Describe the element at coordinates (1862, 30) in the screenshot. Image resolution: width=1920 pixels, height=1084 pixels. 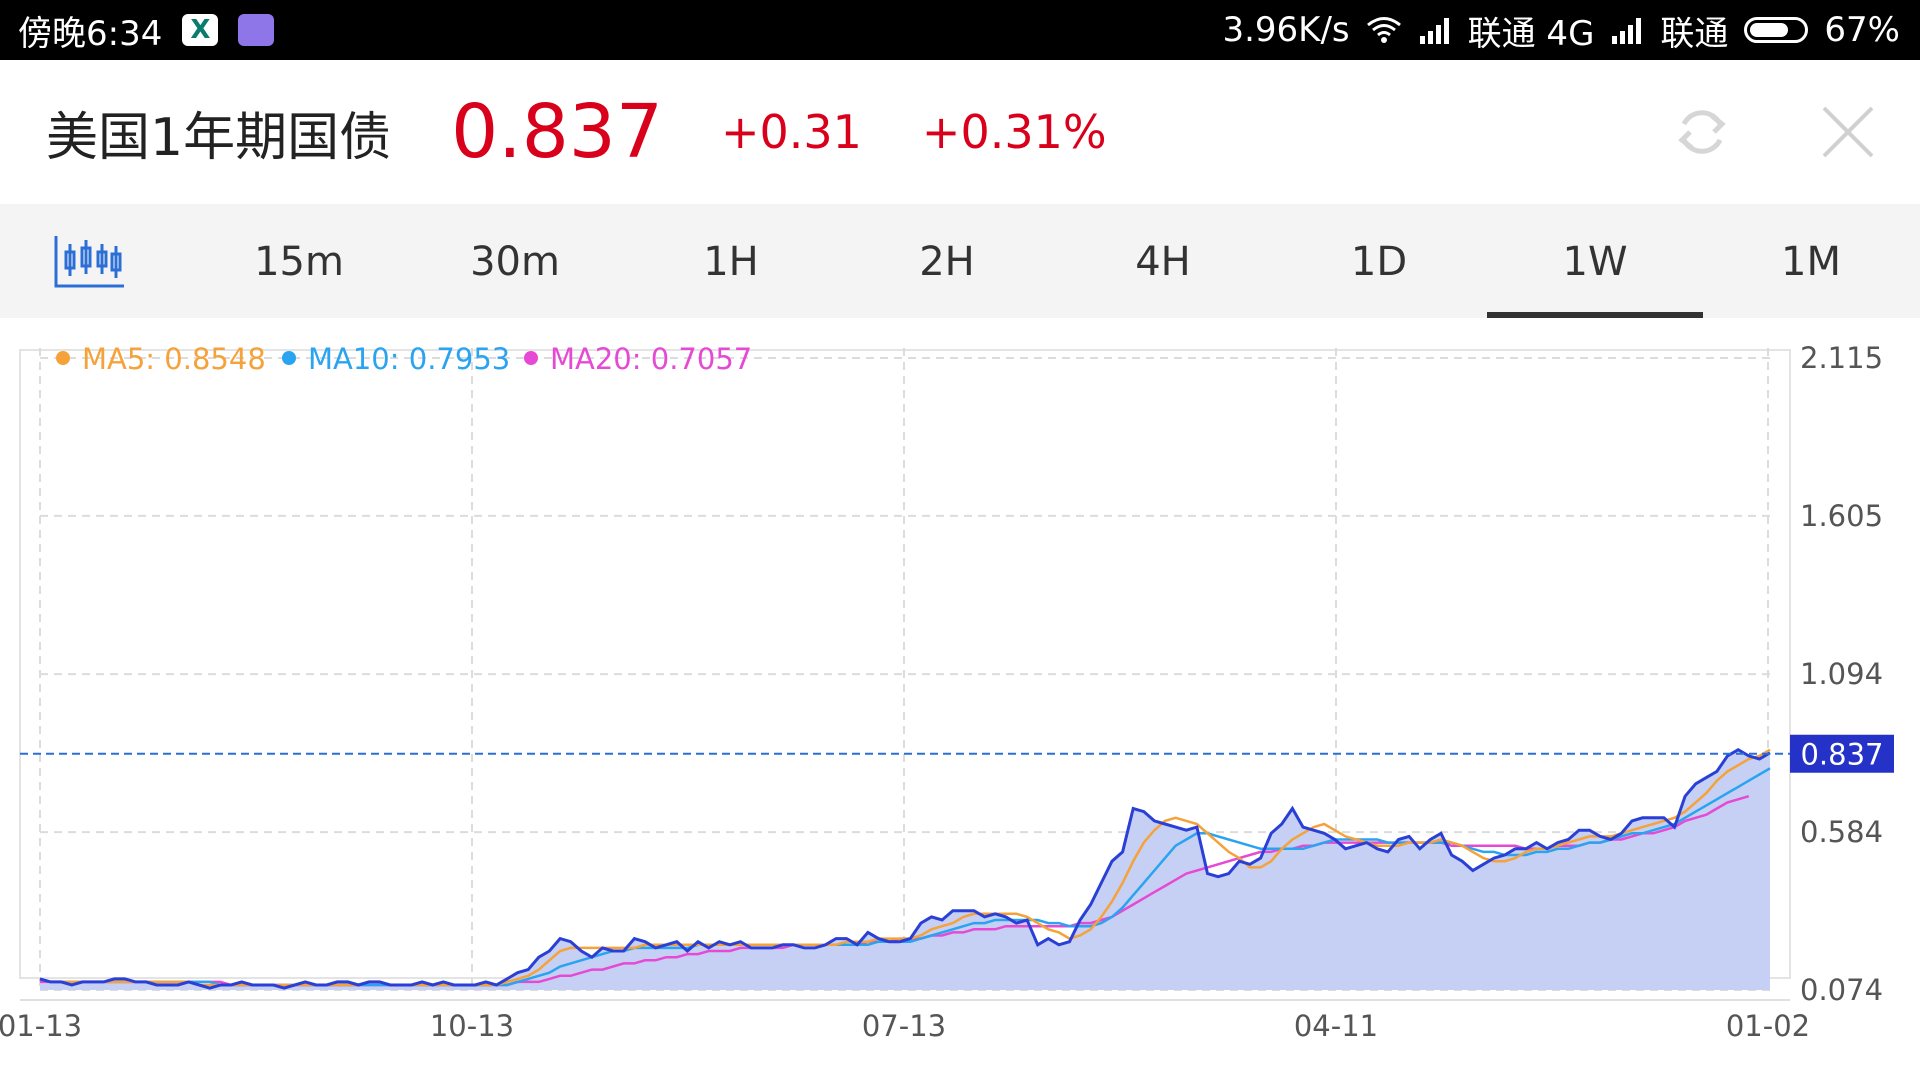
I see `battery-level: 67%` at that location.